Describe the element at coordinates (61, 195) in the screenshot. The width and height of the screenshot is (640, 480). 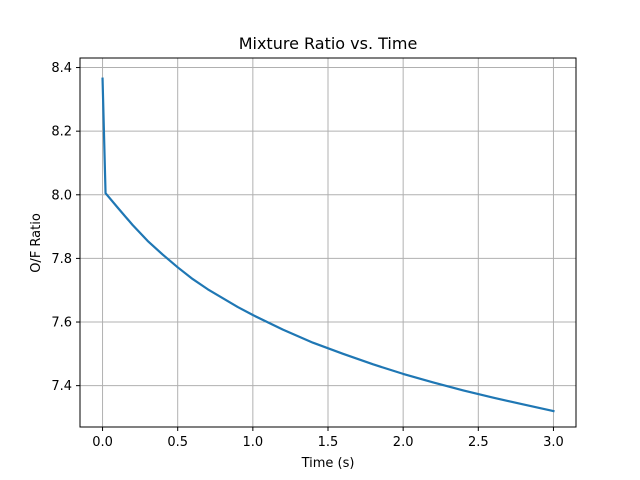
I see `y-tick-label: 8.0` at that location.